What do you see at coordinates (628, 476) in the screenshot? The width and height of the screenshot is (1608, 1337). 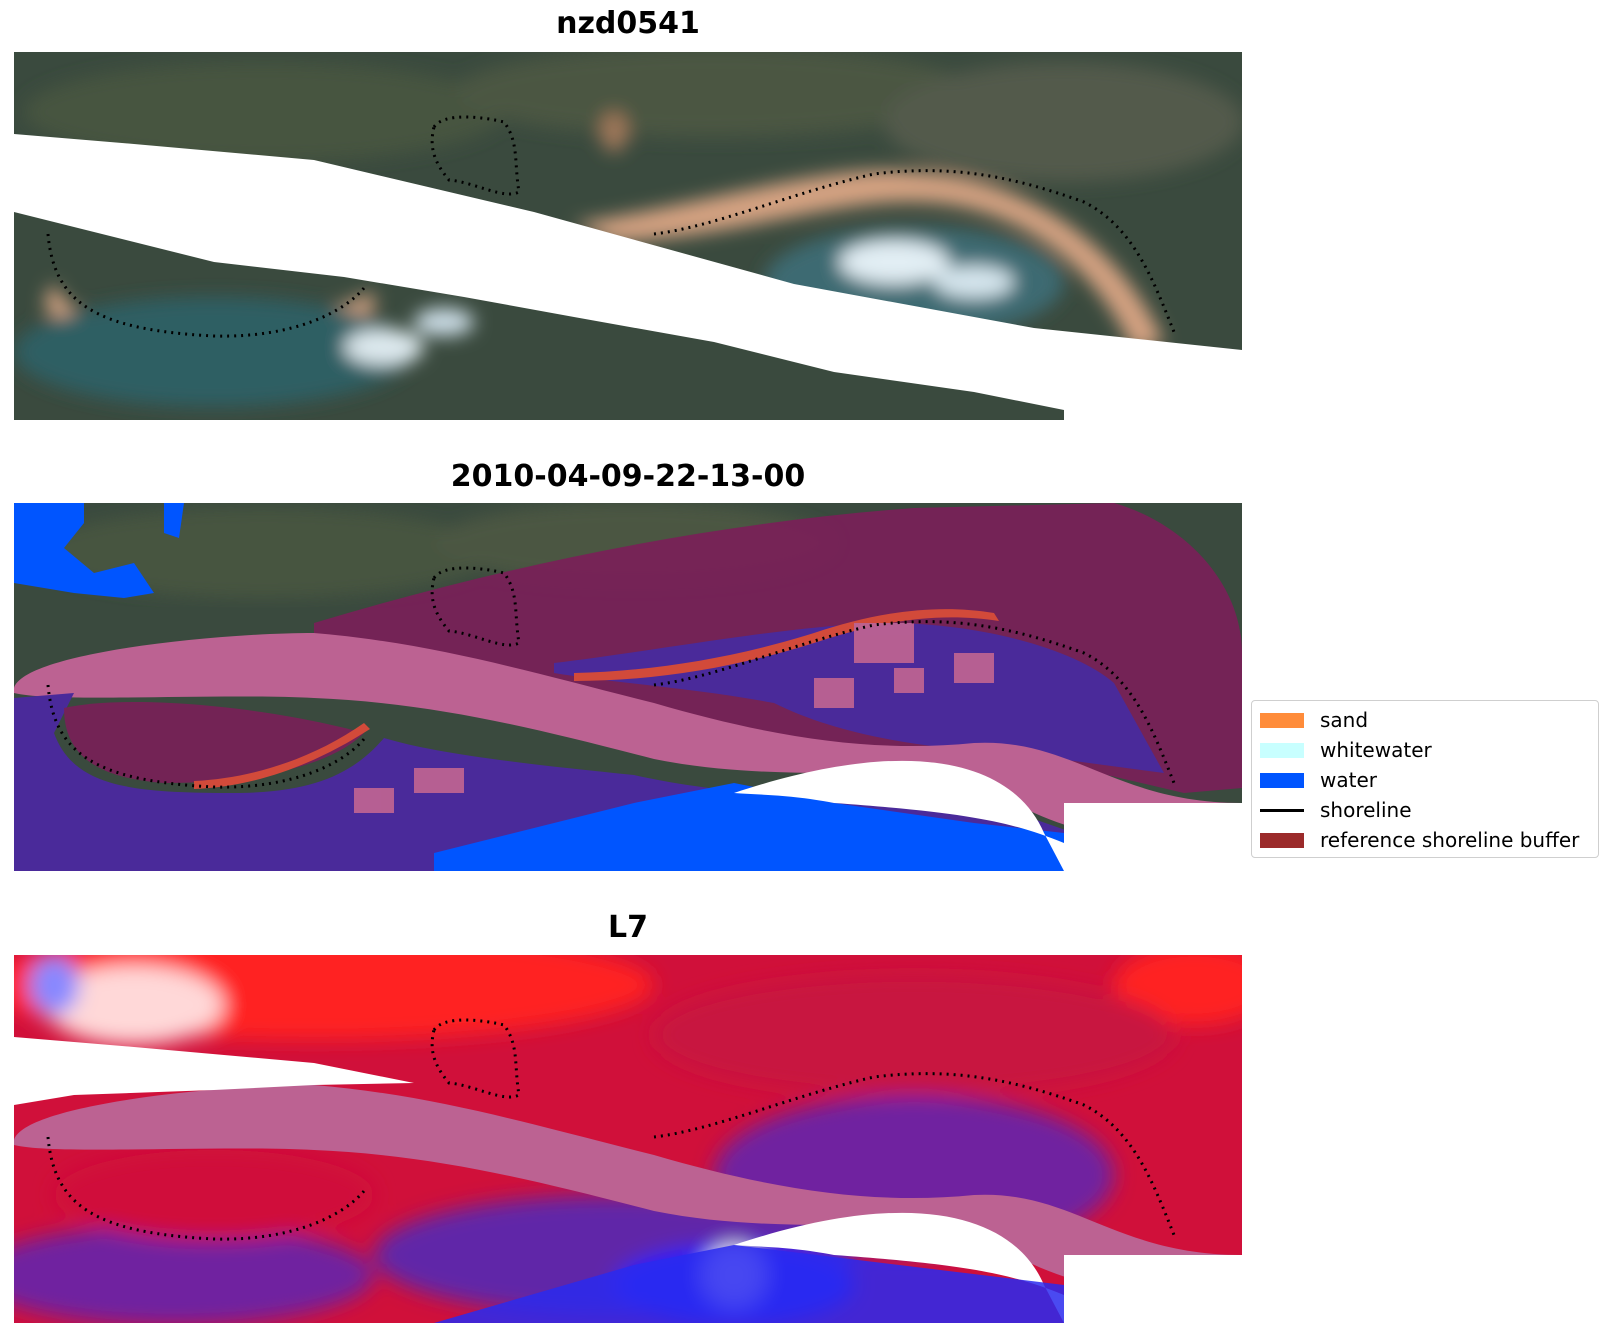 I see `panel-title-middle: 2010-04-09-22-13-00` at bounding box center [628, 476].